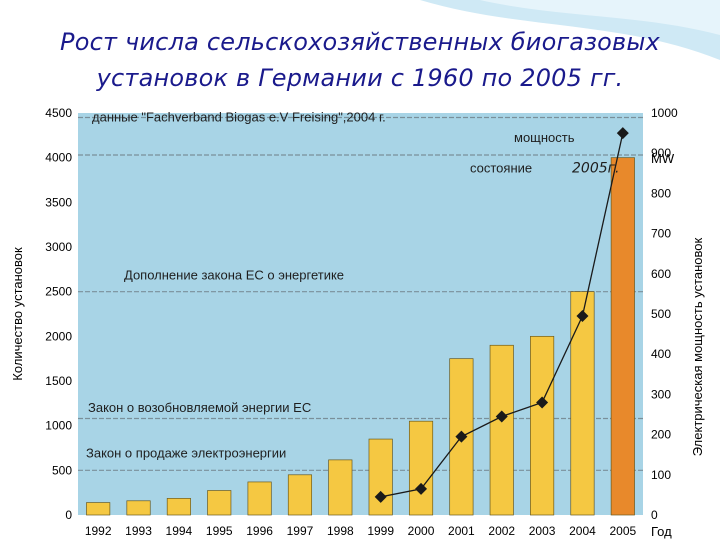  Describe the element at coordinates (98, 531) in the screenshot. I see `x-tick-label: 1992` at that location.